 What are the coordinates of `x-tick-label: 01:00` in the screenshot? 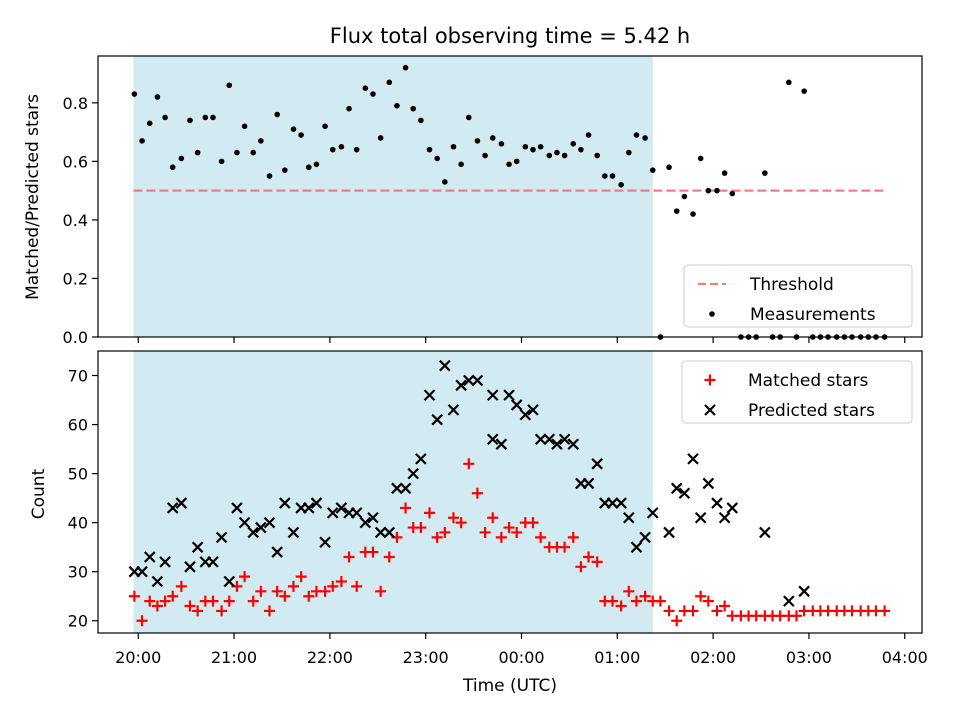 It's located at (617, 657).